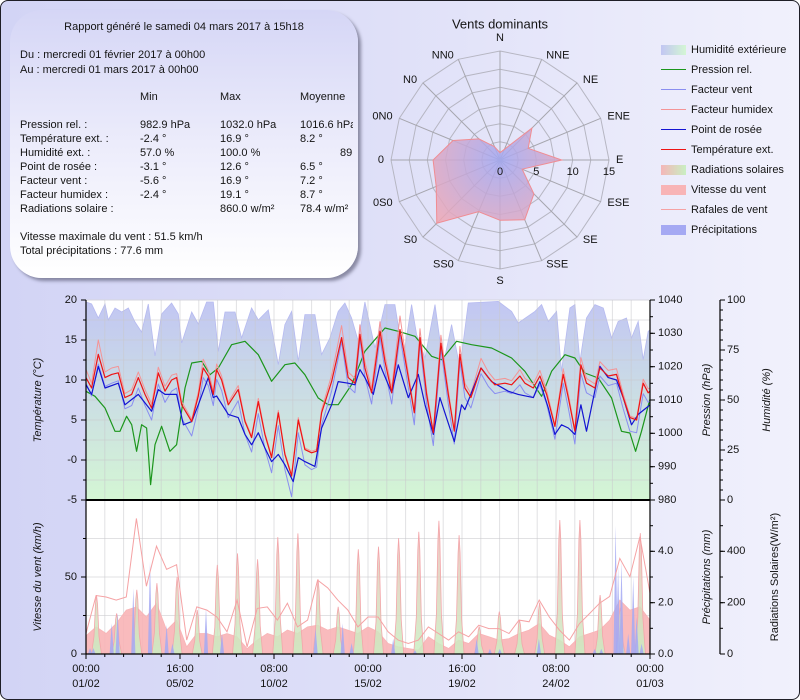 This screenshot has height=700, width=800. I want to click on legend-item-facteur-humidex: Facteur humidex, so click(727, 113).